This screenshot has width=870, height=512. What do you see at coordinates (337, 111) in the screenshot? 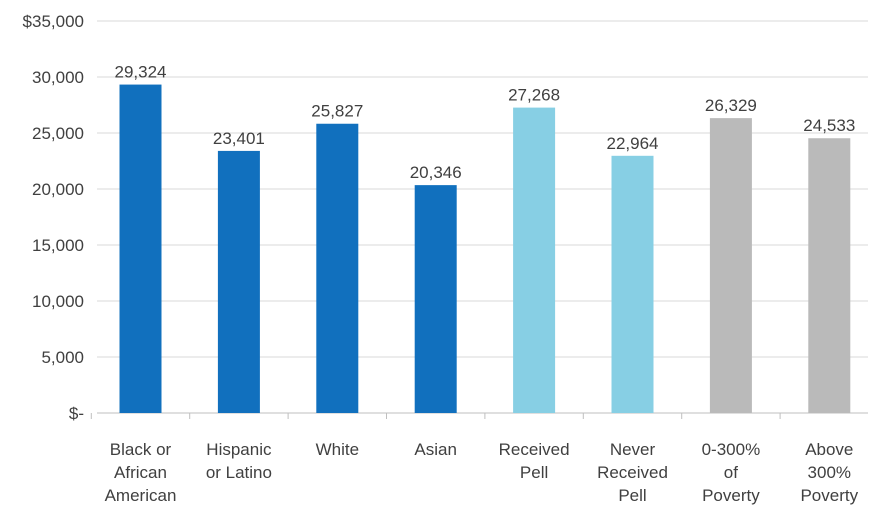
I see `data-label: 25,827` at bounding box center [337, 111].